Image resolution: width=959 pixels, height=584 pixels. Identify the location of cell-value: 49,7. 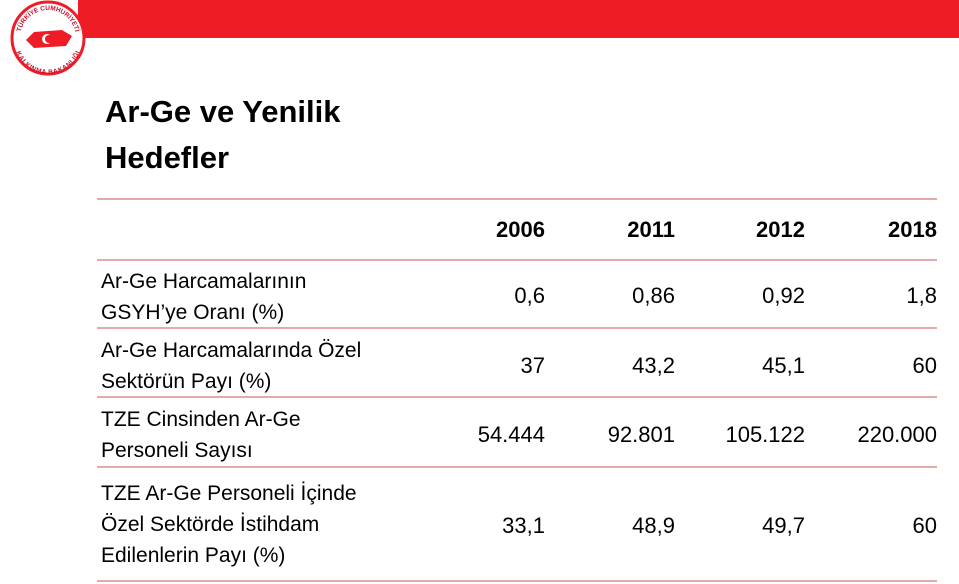
(783, 525).